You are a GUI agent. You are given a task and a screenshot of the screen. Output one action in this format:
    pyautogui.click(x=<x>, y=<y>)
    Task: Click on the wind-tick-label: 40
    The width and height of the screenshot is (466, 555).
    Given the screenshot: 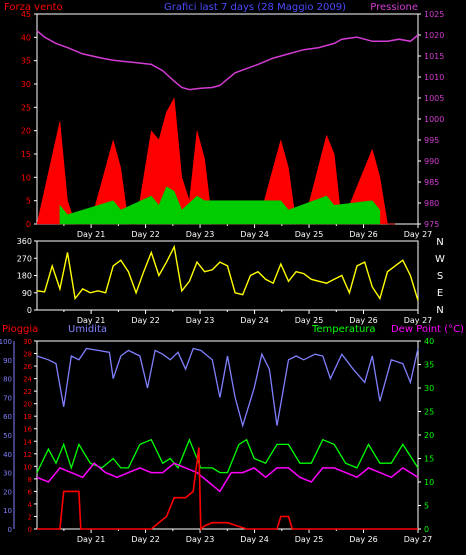 What is the action you would take?
    pyautogui.click(x=26, y=37)
    